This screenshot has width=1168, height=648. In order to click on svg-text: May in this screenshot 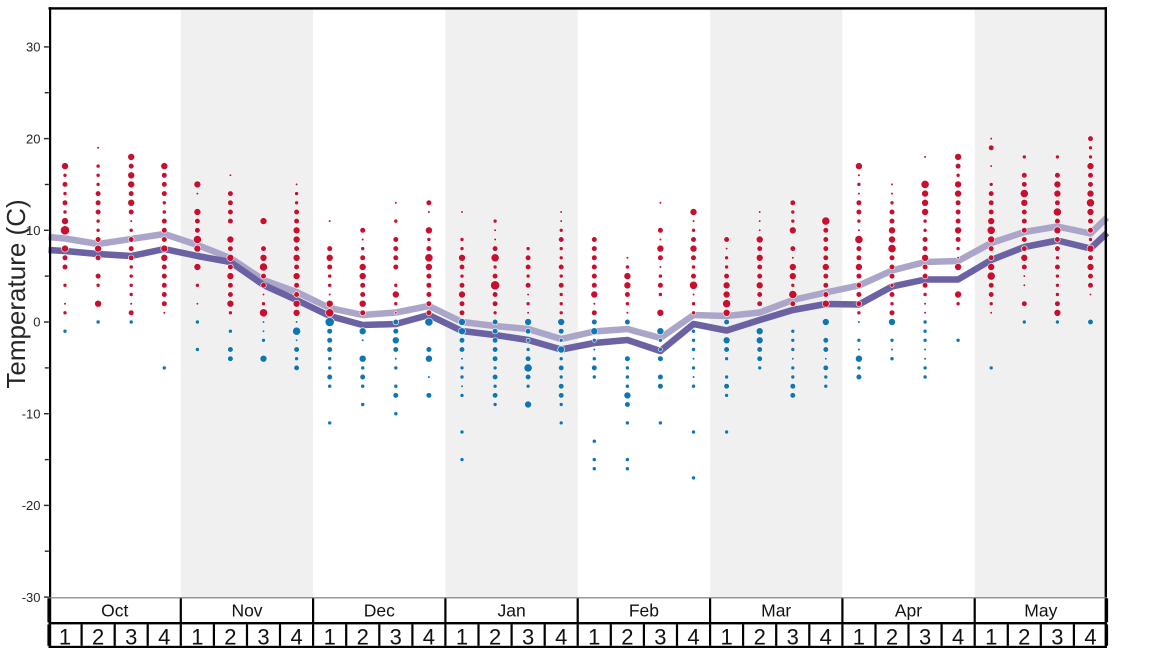, I will do `click(1040, 611)`.